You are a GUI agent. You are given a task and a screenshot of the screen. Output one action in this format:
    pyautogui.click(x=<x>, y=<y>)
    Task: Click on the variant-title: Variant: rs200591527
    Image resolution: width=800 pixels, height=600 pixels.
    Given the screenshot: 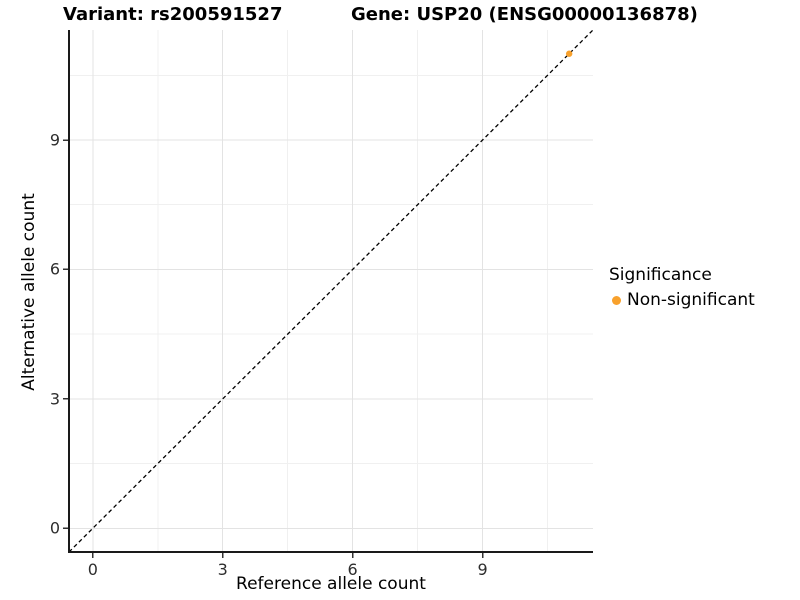 What is the action you would take?
    pyautogui.click(x=173, y=14)
    